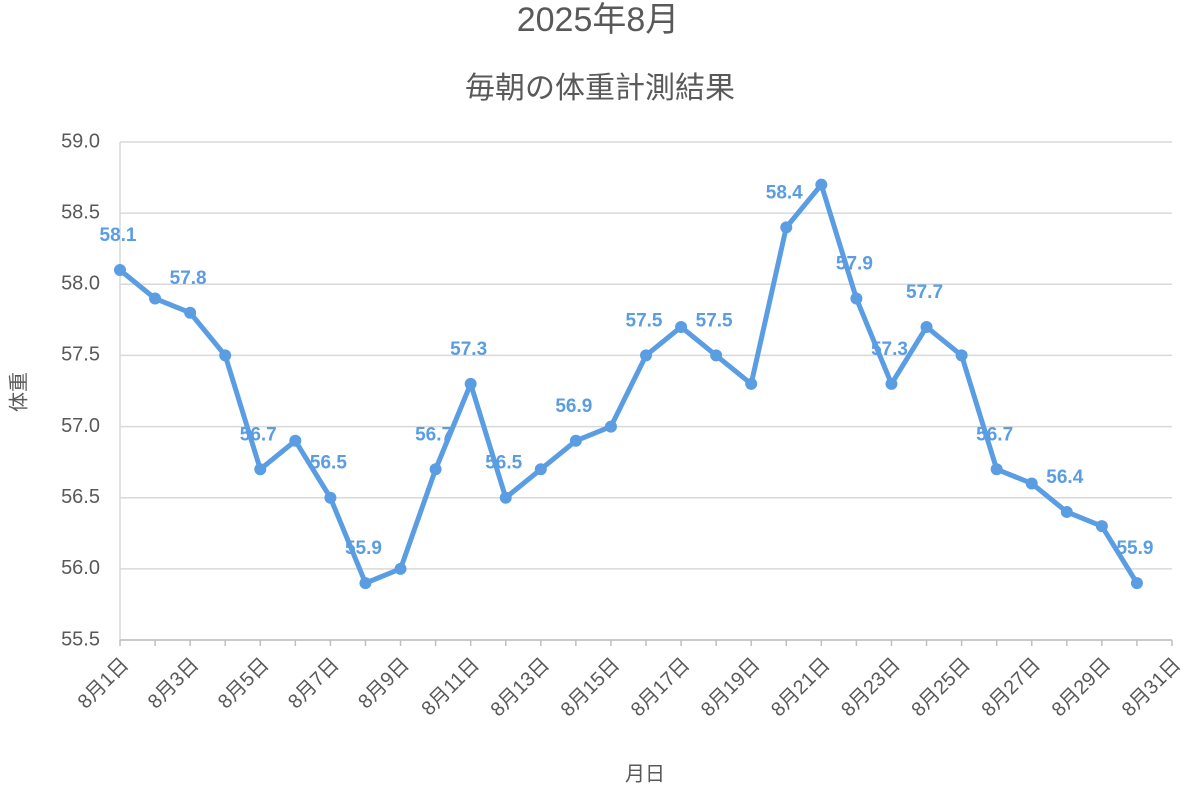 The image size is (1200, 800). What do you see at coordinates (244, 684) in the screenshot?
I see `x-tick-label: 8月5日` at bounding box center [244, 684].